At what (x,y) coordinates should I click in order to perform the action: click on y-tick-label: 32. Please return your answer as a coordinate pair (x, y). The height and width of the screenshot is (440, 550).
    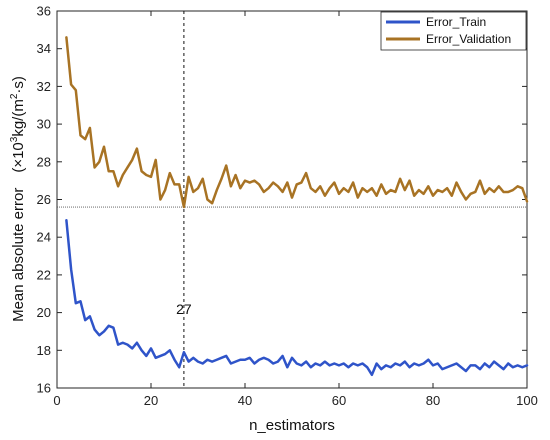
    Looking at the image, I should click on (44, 86).